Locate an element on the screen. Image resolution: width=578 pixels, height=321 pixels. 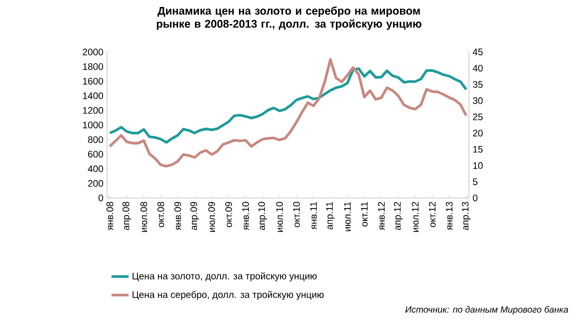
x-tick-label: апр.12 is located at coordinates (398, 216).